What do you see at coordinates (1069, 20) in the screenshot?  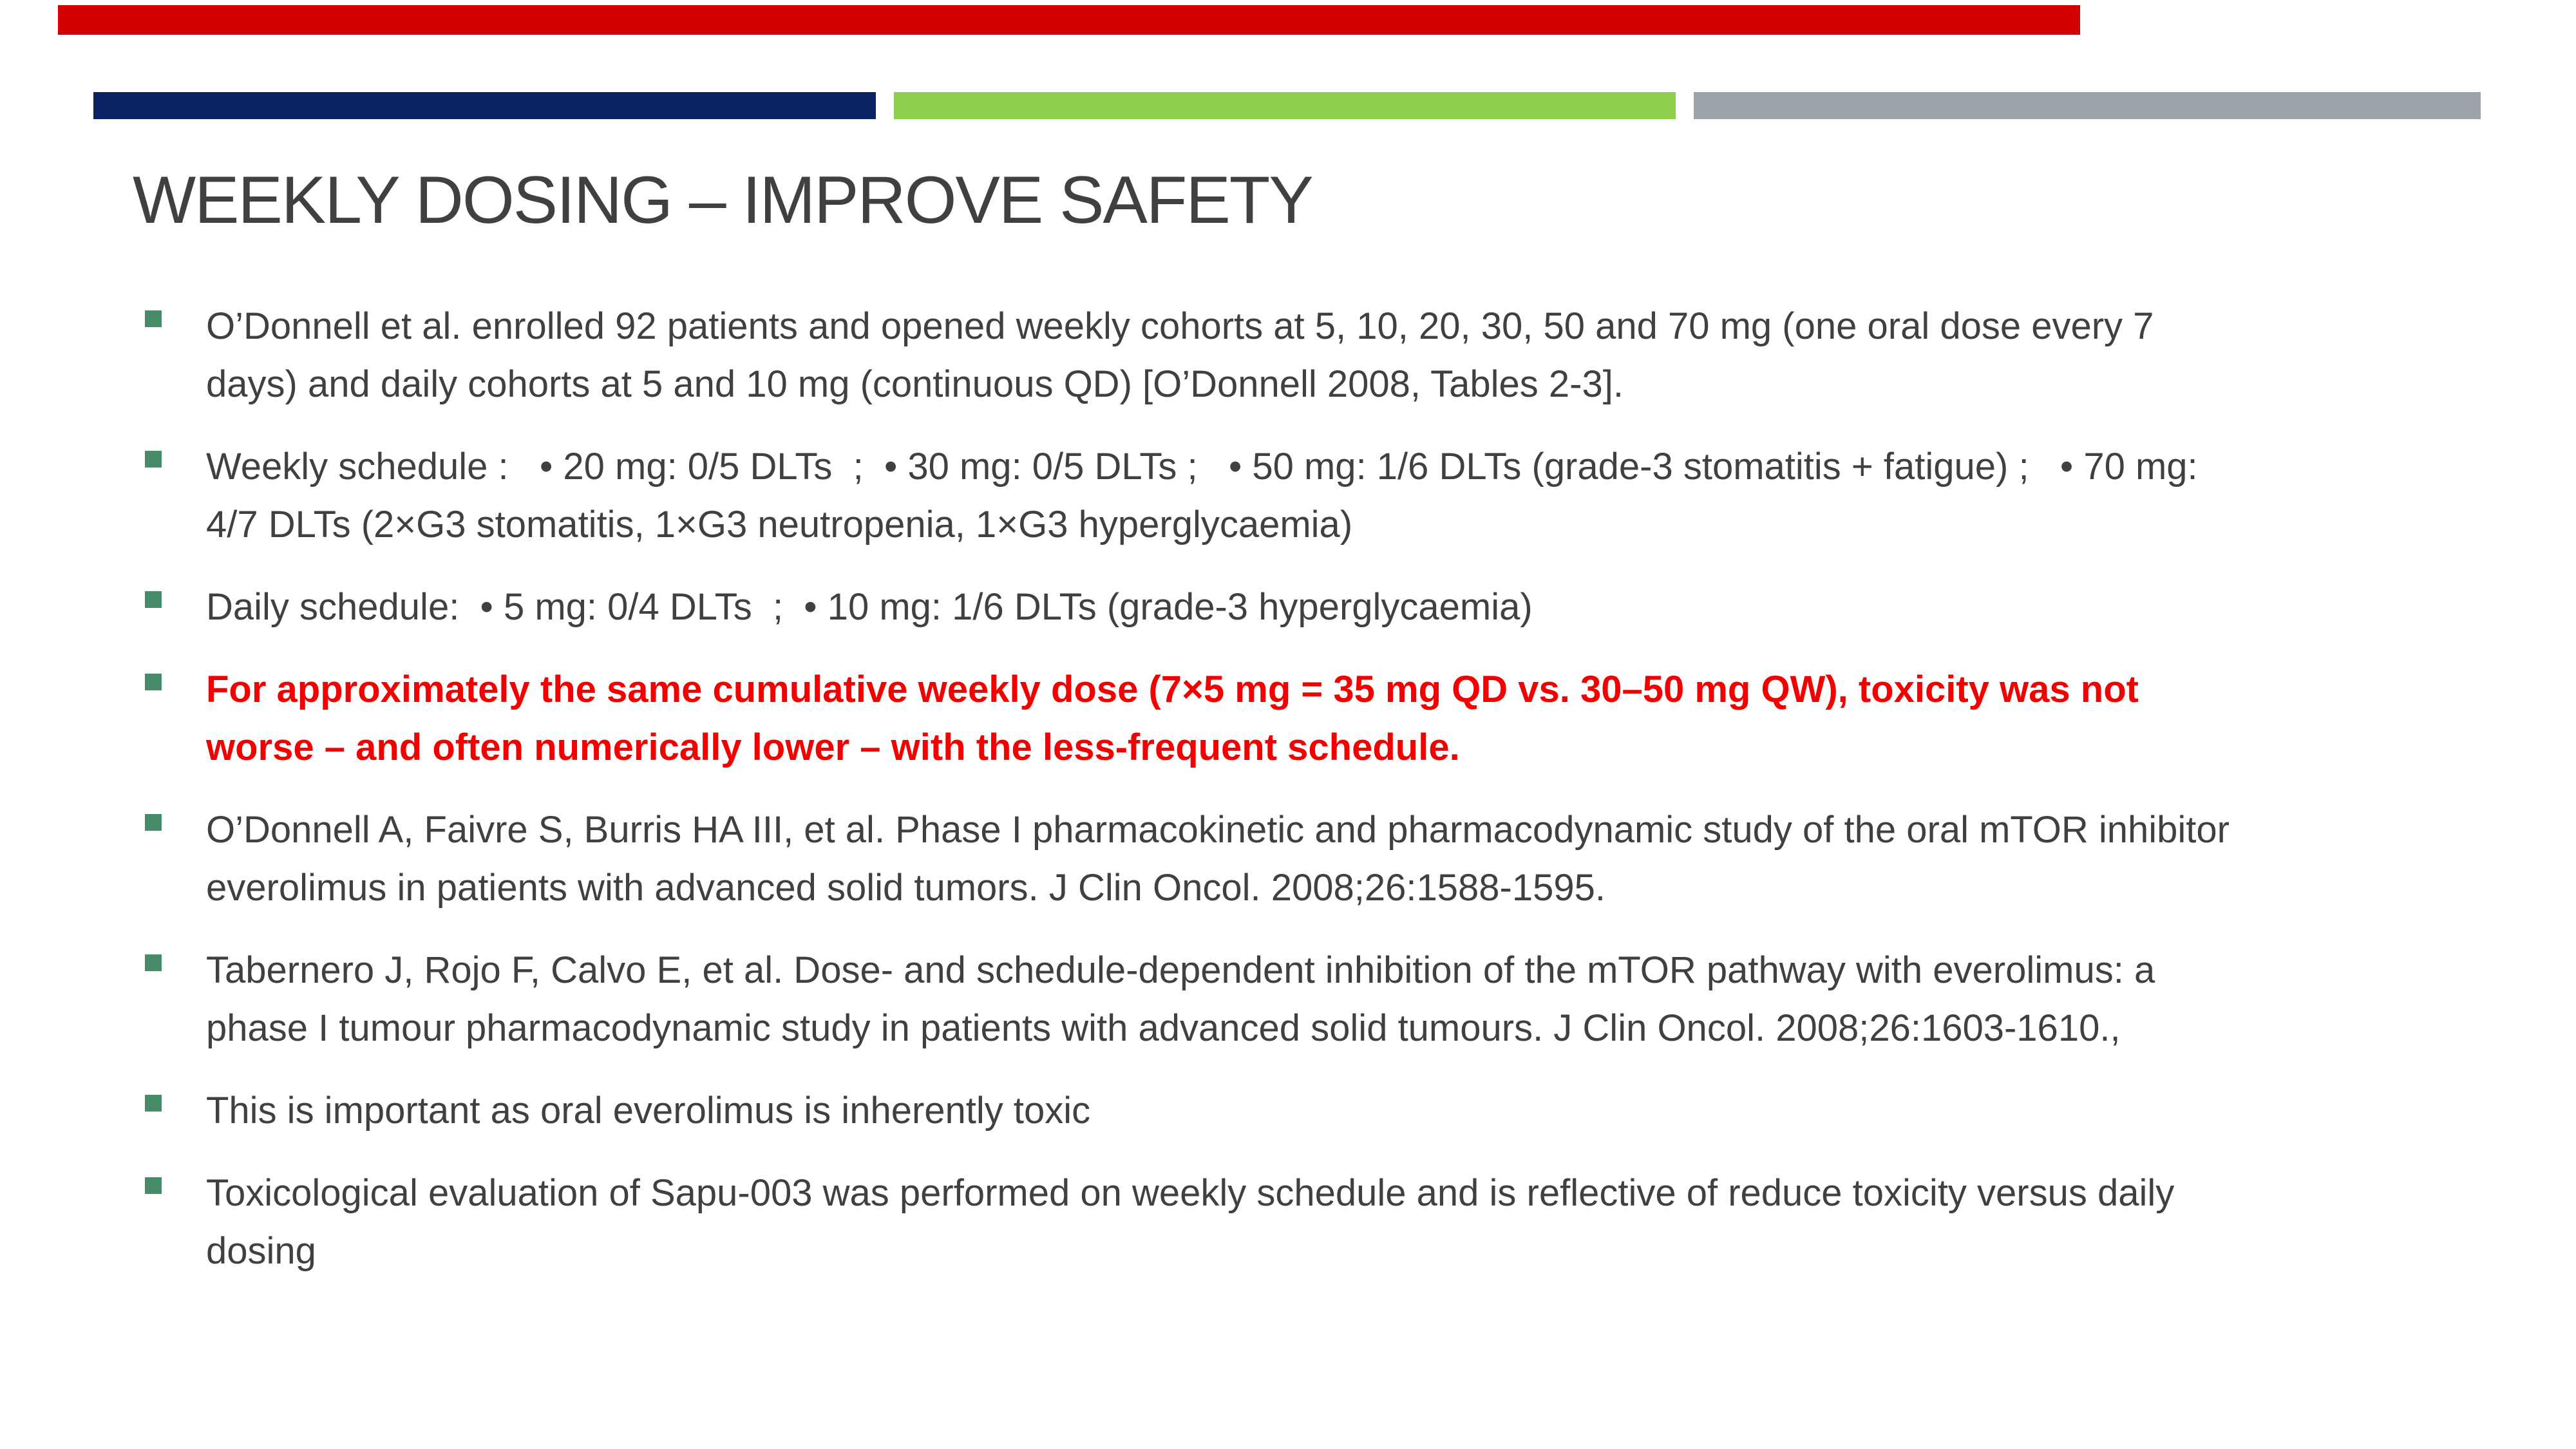 I see `top-red-bar` at bounding box center [1069, 20].